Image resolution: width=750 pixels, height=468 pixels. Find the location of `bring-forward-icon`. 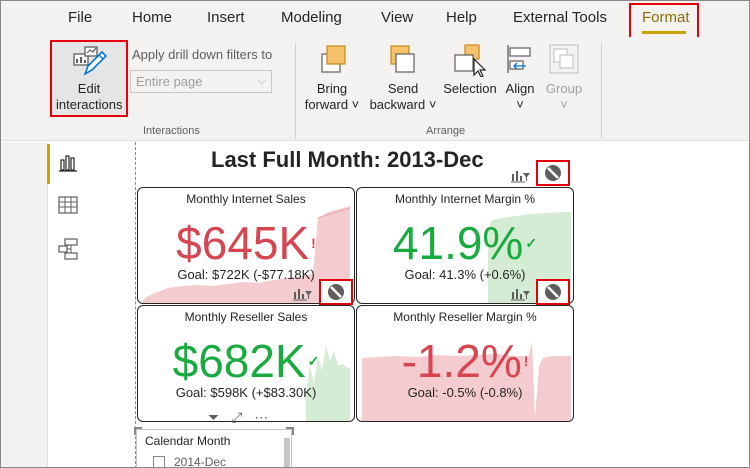

bring-forward-icon is located at coordinates (333, 60).